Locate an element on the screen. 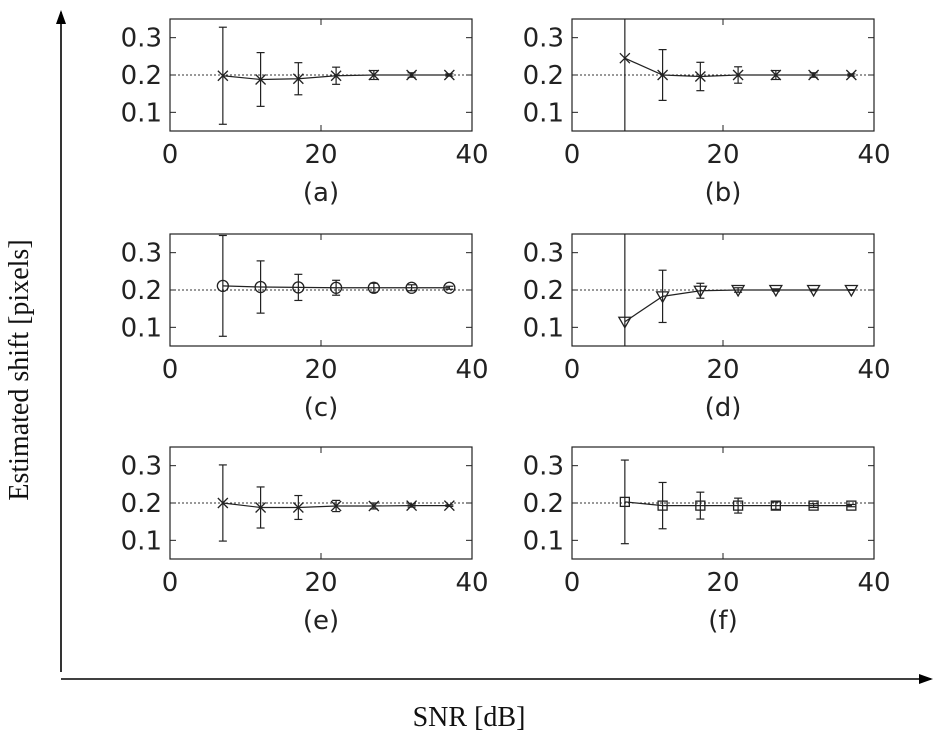 The image size is (939, 738). panel-f: 0.1 0.2 0.3 0 20 40 (f) is located at coordinates (707, 541).